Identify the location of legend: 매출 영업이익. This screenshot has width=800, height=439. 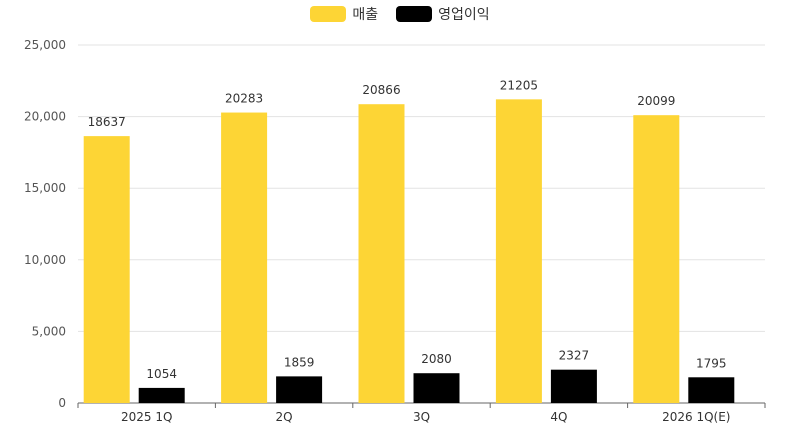
(400, 14).